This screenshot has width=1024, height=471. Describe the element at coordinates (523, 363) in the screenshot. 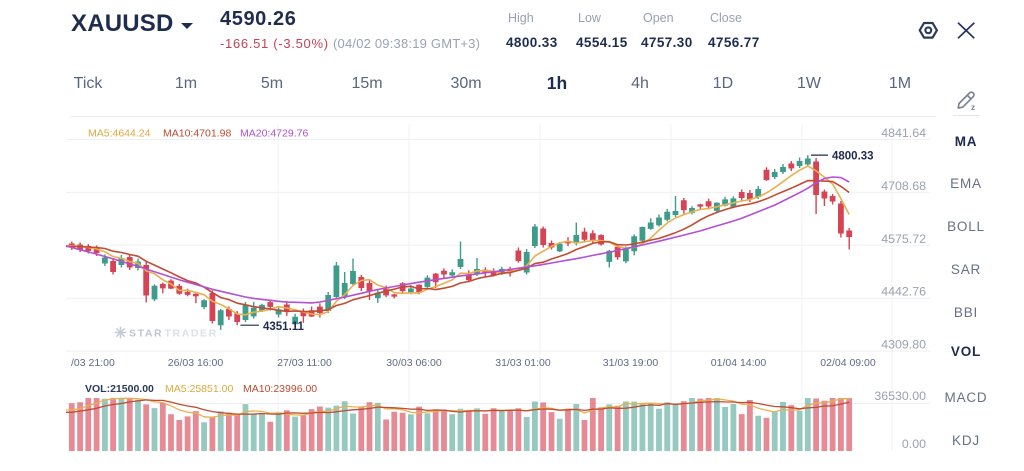

I see `svg-text: 31/03 01:00` at that location.